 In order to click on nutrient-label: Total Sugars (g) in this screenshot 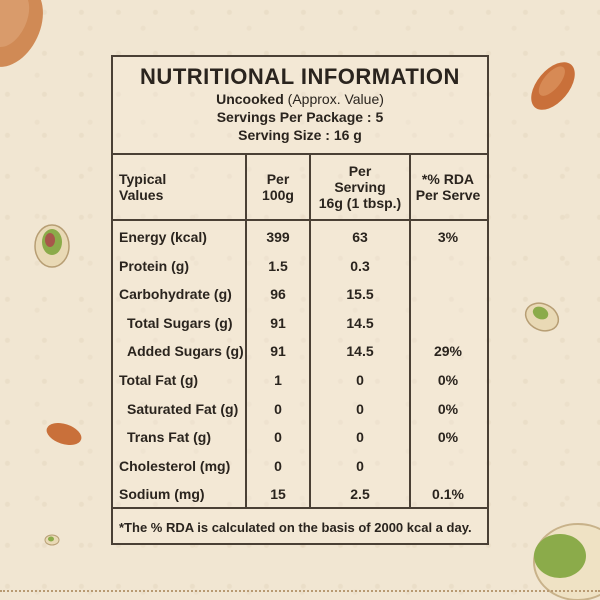, I will do `click(180, 322)`.